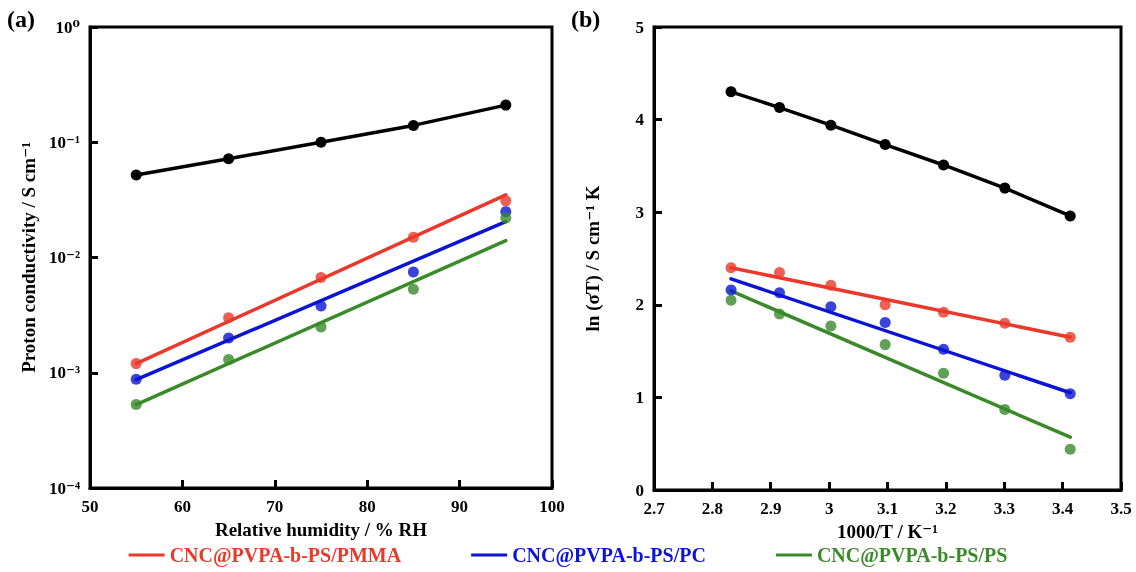 The image size is (1136, 572). I want to click on x-tick-label: 3, so click(829, 508).